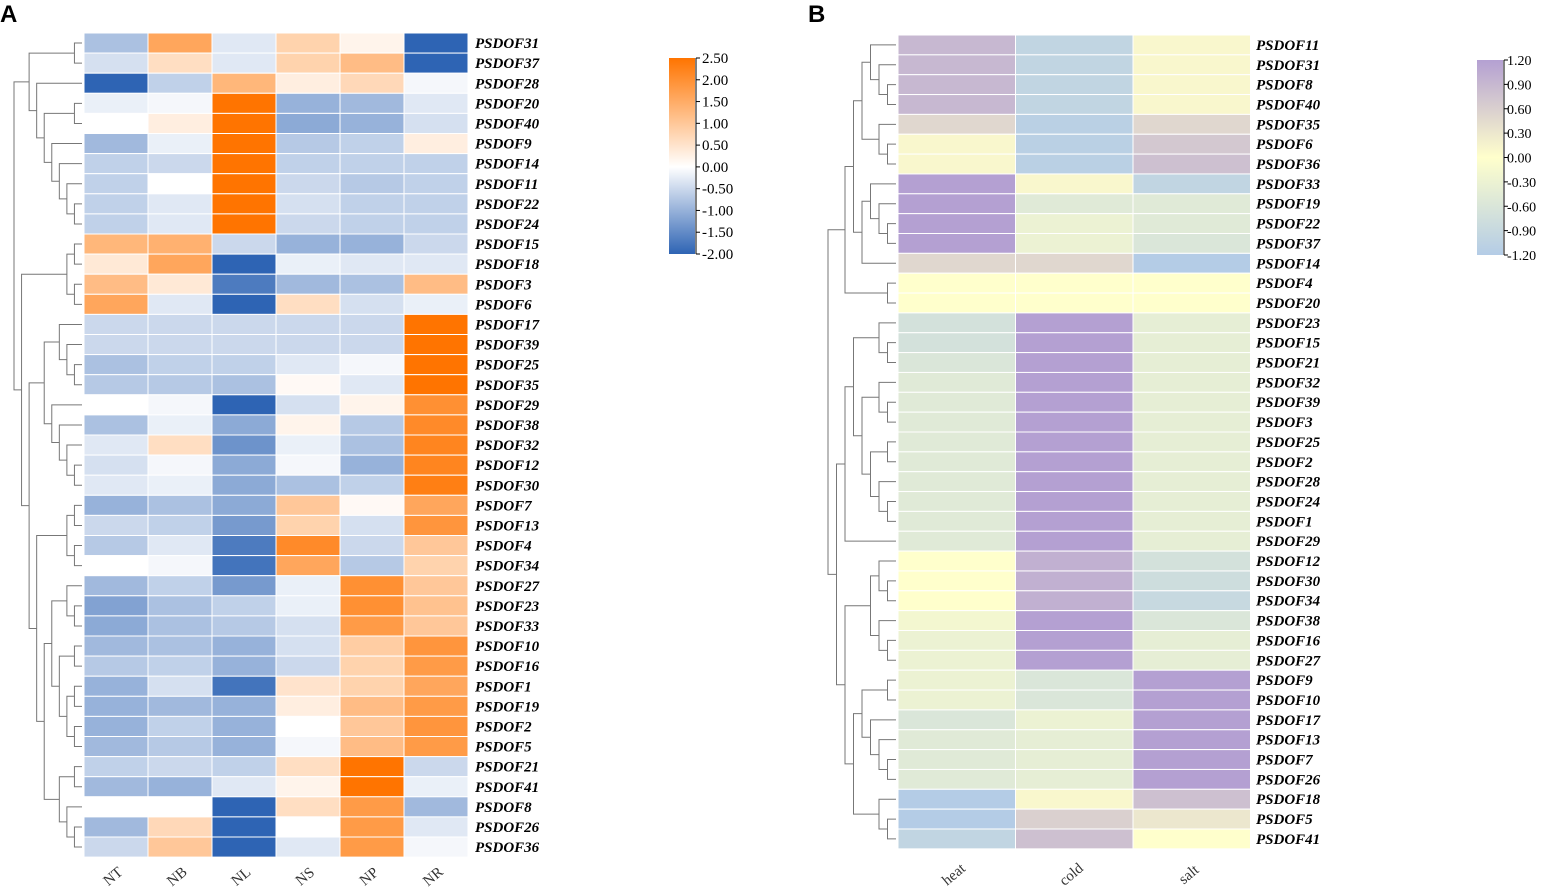  Describe the element at coordinates (1284, 761) in the screenshot. I see `heatmap-b-row-label: PSDOF7` at that location.